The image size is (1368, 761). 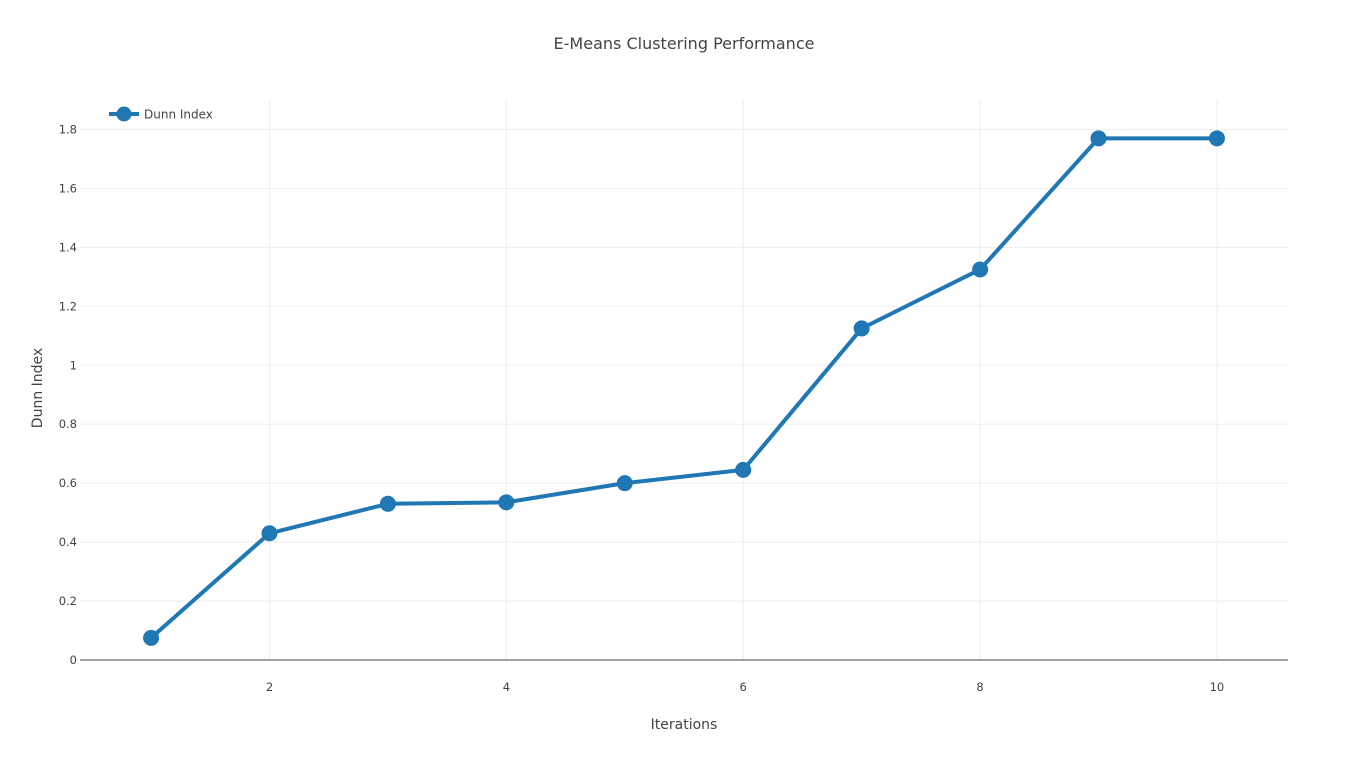 What do you see at coordinates (124, 114) in the screenshot?
I see `legend-marker-dunn-index` at bounding box center [124, 114].